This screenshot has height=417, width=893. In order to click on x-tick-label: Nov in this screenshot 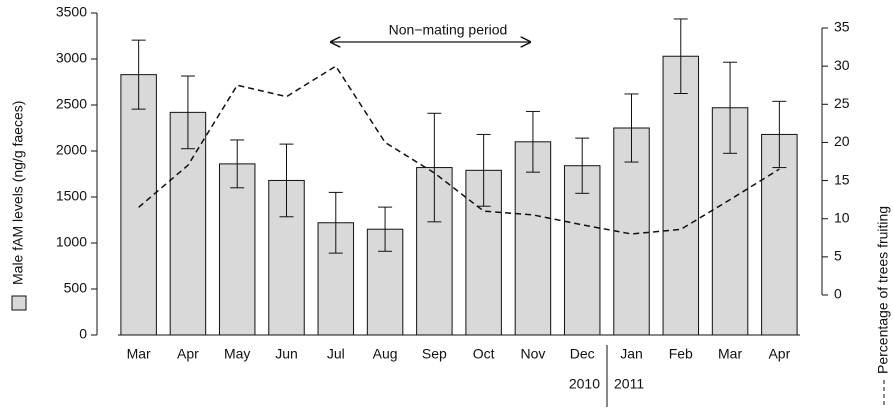, I will do `click(532, 354)`.